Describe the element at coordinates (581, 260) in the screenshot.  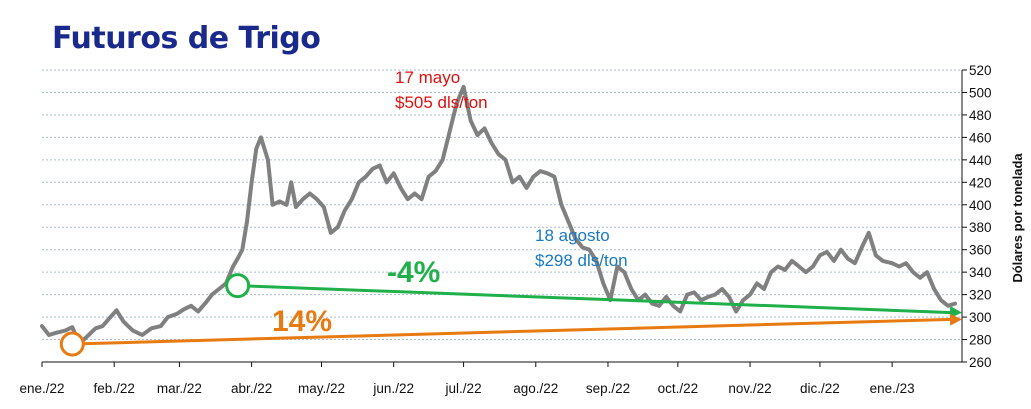
I see `annotation-aug-price: $298 dls/ton` at that location.